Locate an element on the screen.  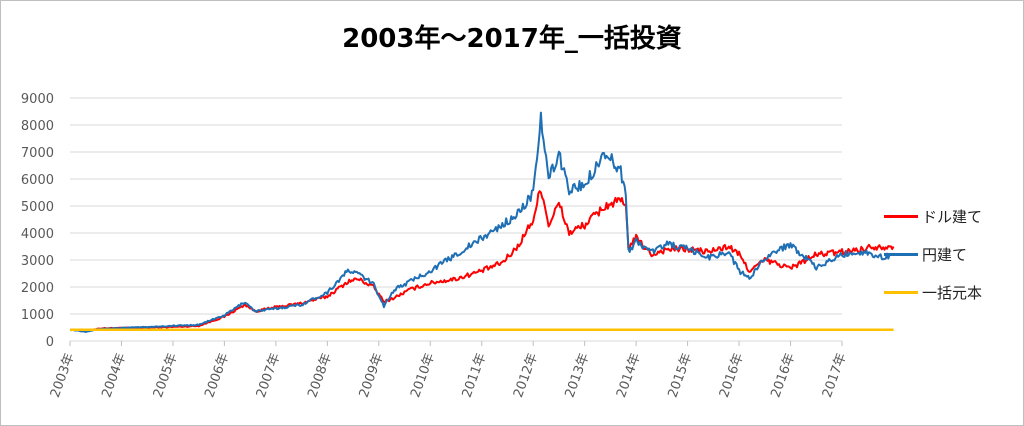
x-tick-label: 2003年 is located at coordinates (63, 375).